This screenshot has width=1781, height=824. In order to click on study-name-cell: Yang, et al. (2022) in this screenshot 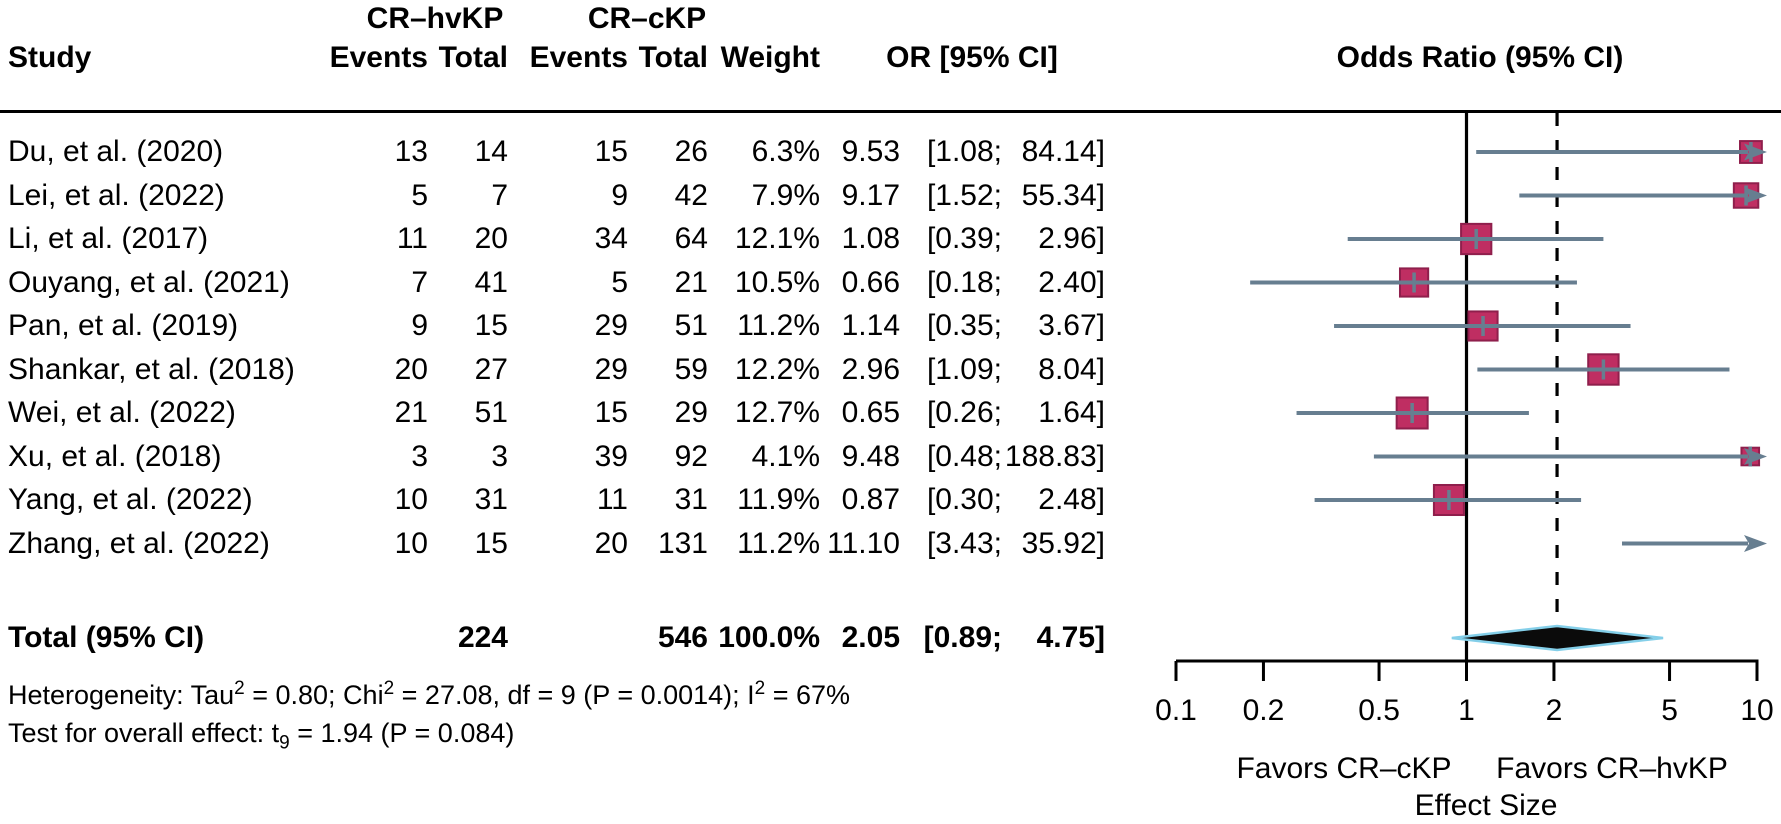, I will do `click(130, 499)`.